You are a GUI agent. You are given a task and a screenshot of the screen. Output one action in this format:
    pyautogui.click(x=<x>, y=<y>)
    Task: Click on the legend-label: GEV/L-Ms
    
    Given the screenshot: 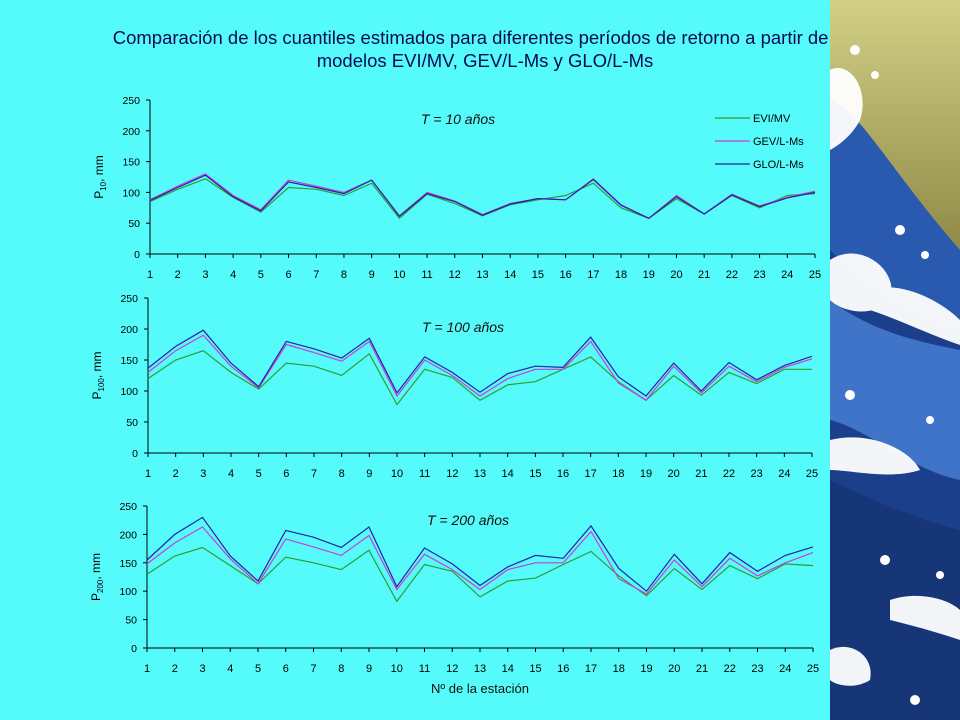 What is the action you would take?
    pyautogui.click(x=778, y=142)
    